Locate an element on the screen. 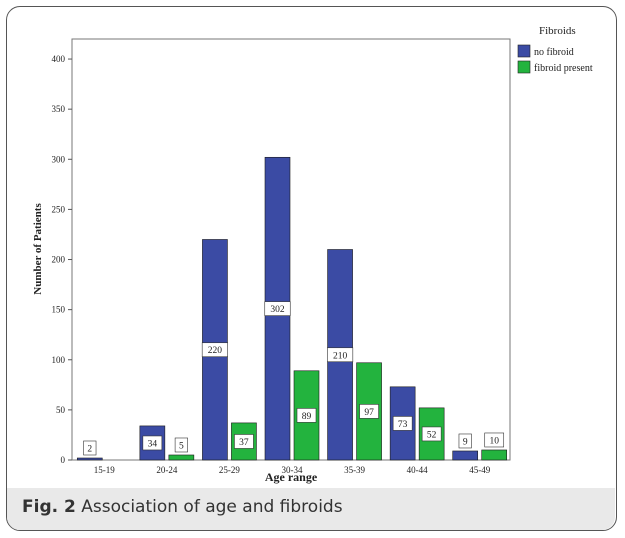 This screenshot has width=625, height=538. y-tick-label: 50 is located at coordinates (61, 410).